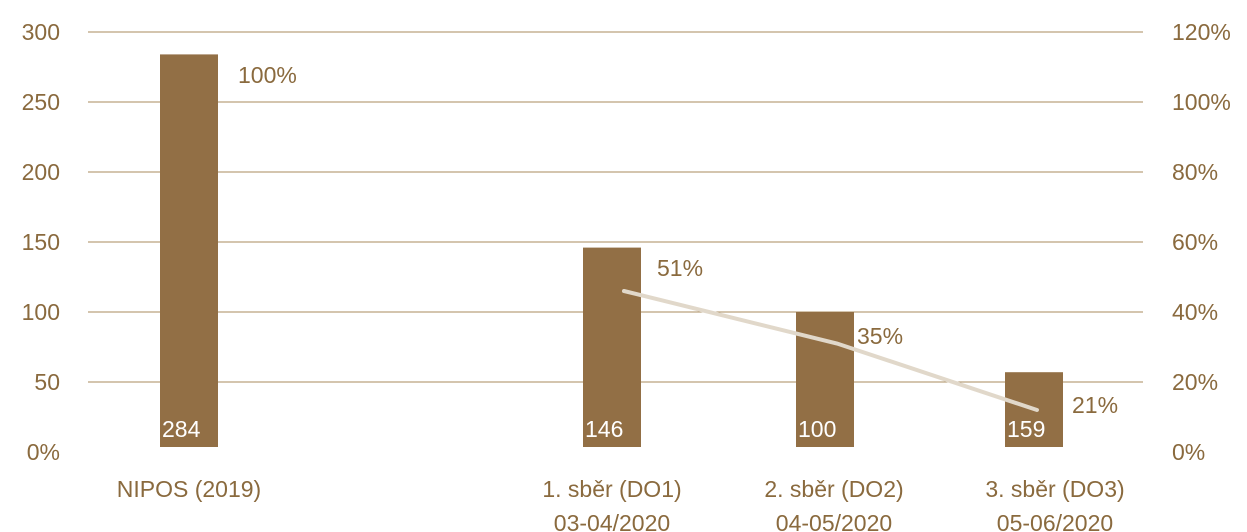  I want to click on percent-label: 21%, so click(1095, 405).